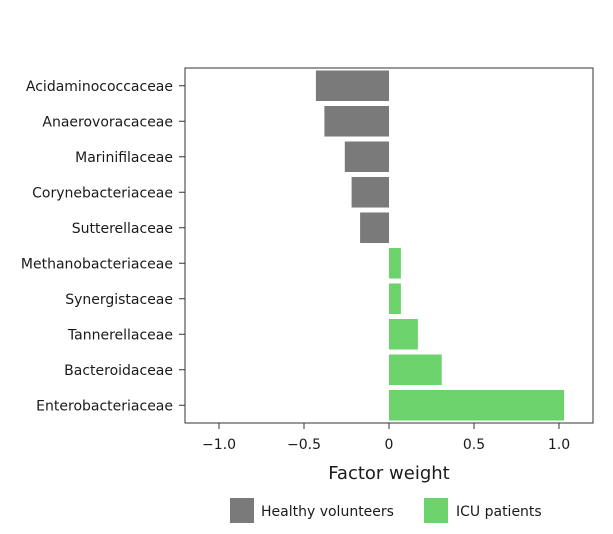 The width and height of the screenshot is (613, 534). I want to click on y-tick-label: Marinifilaceae, so click(124, 158).